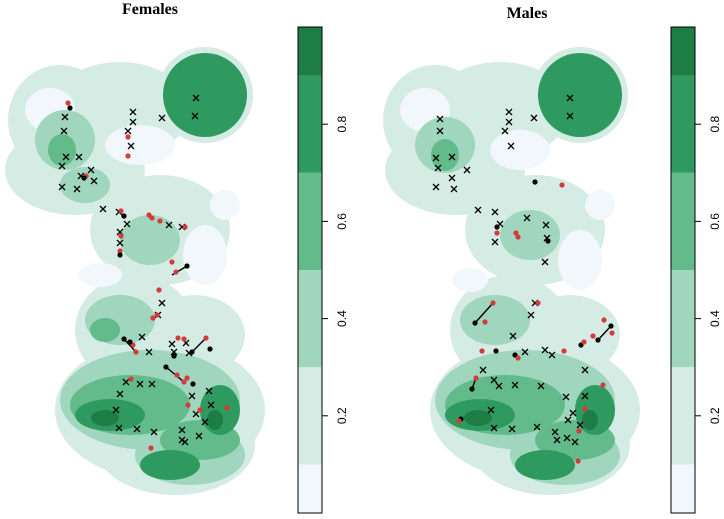 Image resolution: width=724 pixels, height=519 pixels. I want to click on females-absence-markers, so click(136, 270).